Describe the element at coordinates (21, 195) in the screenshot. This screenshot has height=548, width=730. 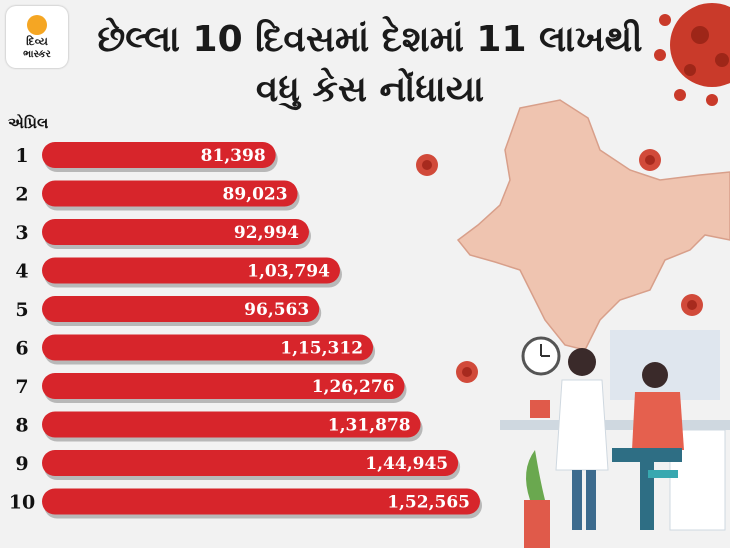
I see `category-tick-label: 2` at that location.